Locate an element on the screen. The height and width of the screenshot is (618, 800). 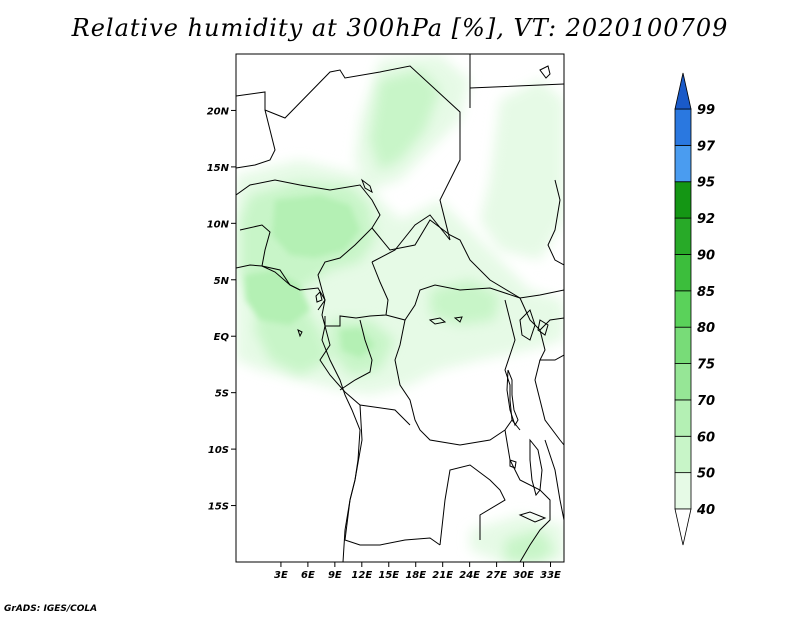
lon-tick-label: 21E is located at coordinates (442, 575).